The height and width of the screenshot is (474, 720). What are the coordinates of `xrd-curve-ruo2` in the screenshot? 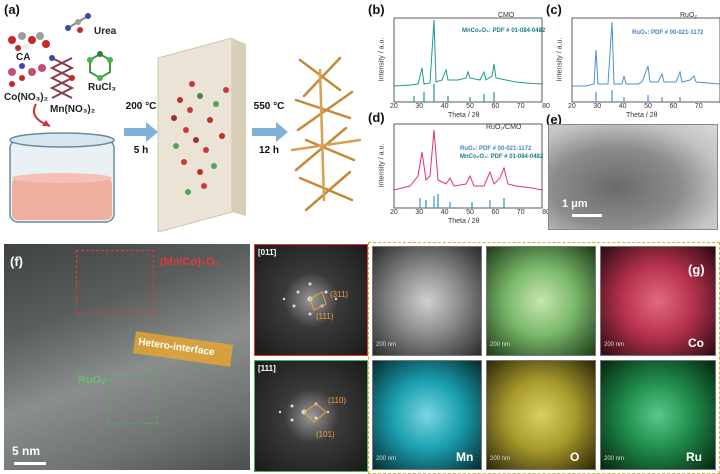 It's located at (646, 54).